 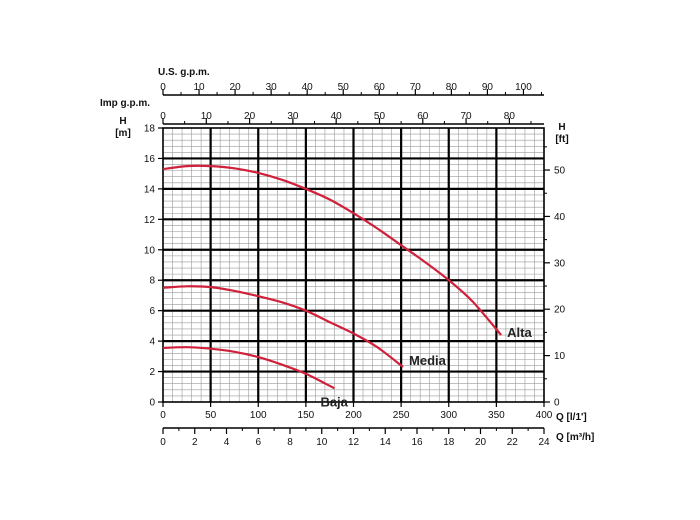 I want to click on usgpm-axis-tick-label: 80, so click(x=452, y=87).